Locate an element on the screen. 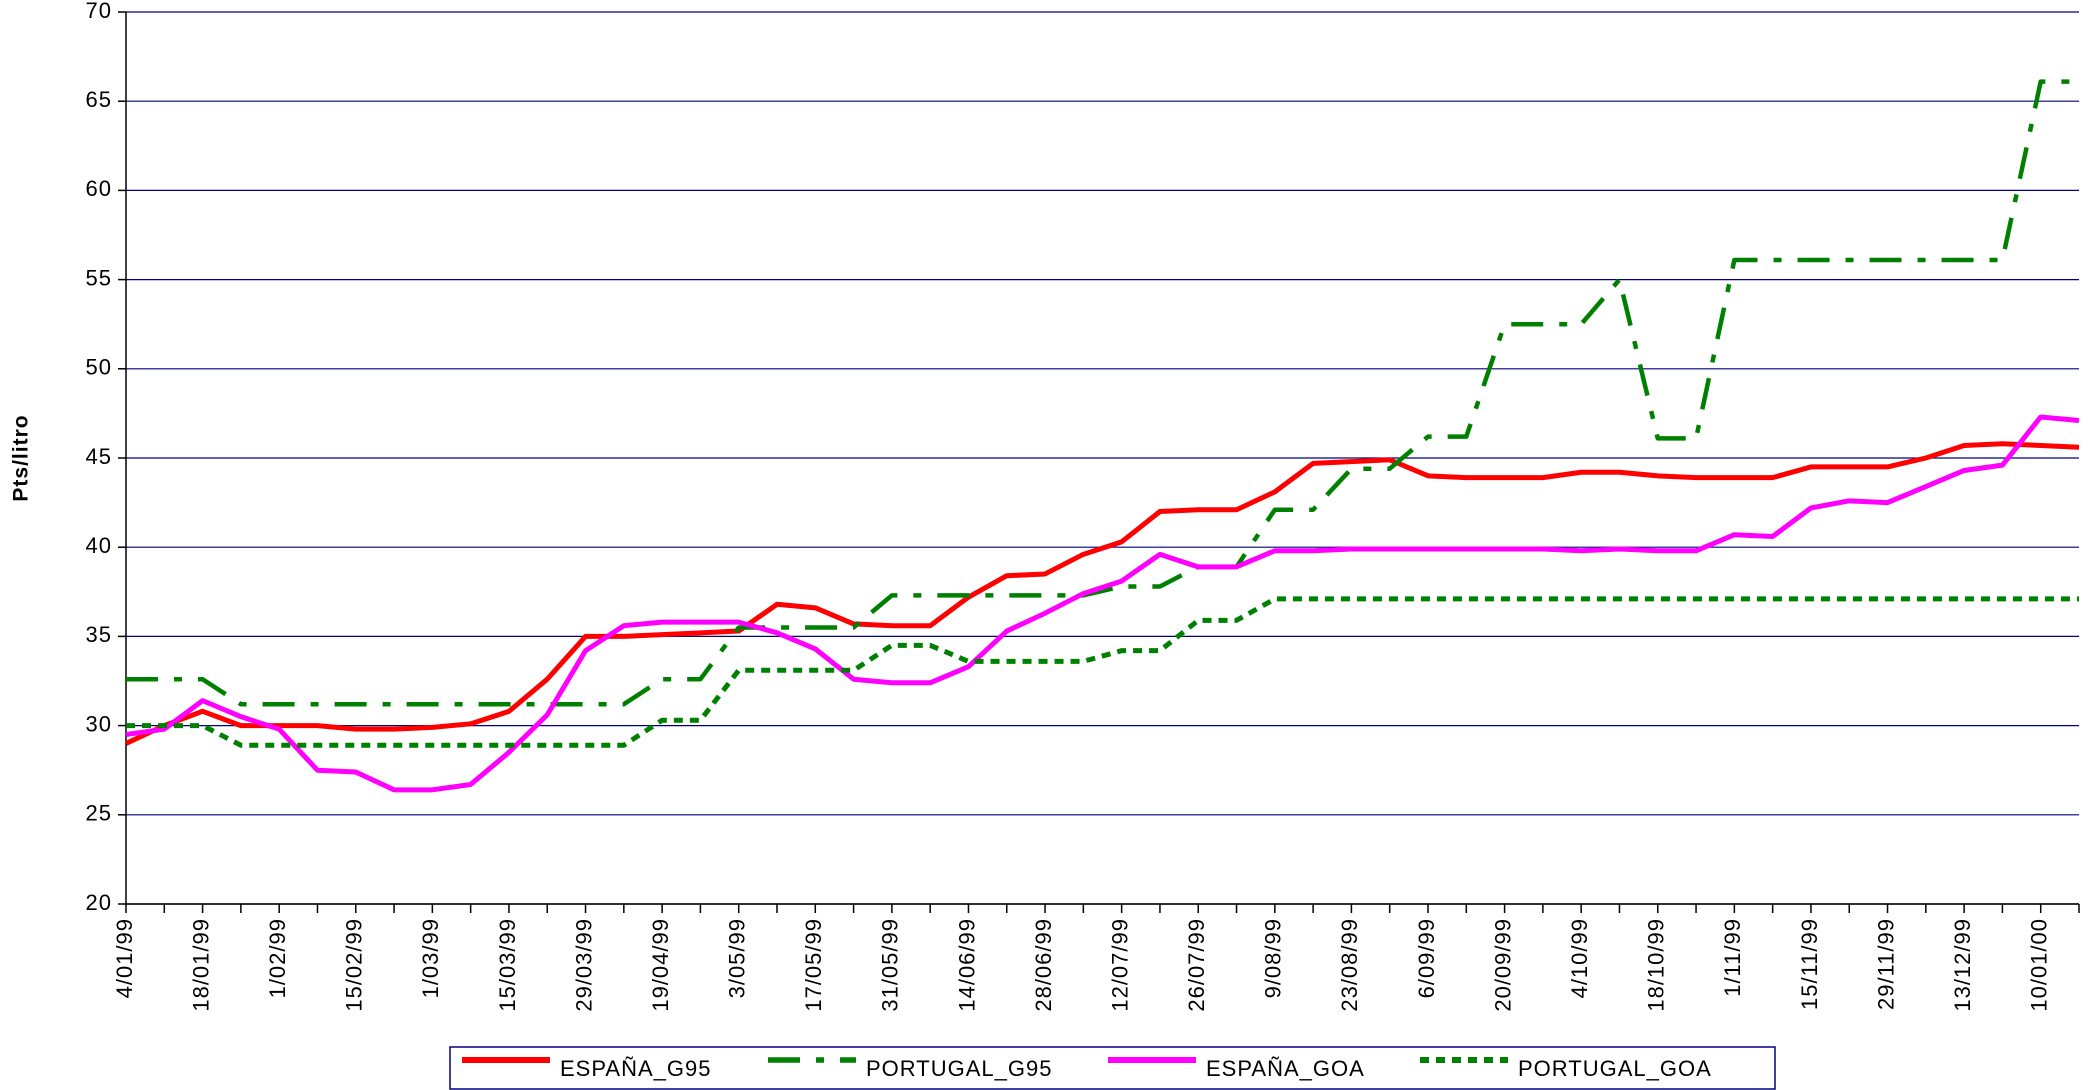 Image resolution: width=2096 pixels, height=1090 pixels. x-tick-label: 26/07/99 is located at coordinates (1196, 965).